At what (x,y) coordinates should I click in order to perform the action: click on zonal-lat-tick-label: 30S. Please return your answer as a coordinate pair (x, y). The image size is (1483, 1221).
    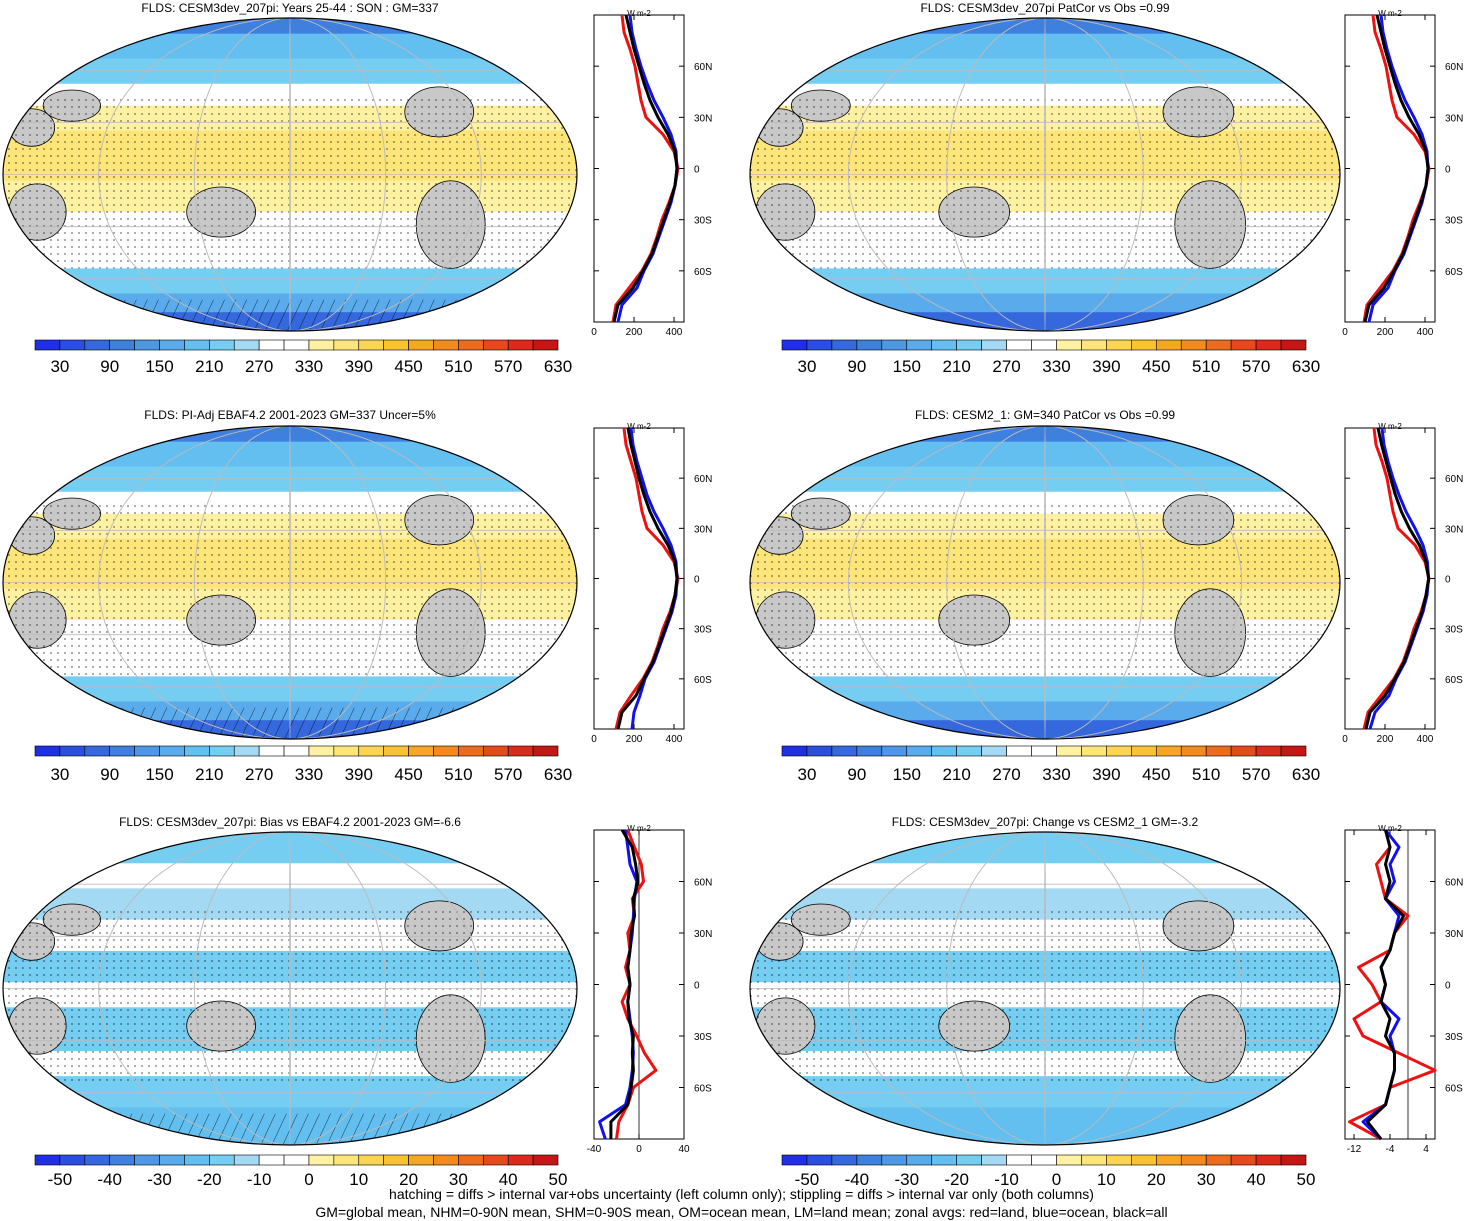
    Looking at the image, I should click on (703, 630).